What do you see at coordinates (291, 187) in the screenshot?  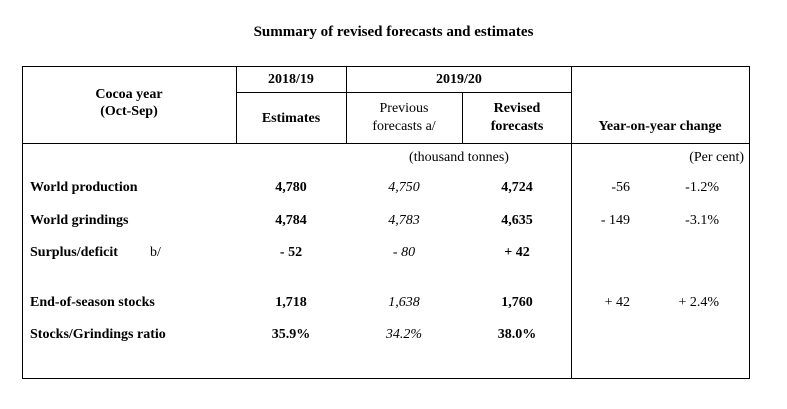 I see `cell-estimates: 4,780` at bounding box center [291, 187].